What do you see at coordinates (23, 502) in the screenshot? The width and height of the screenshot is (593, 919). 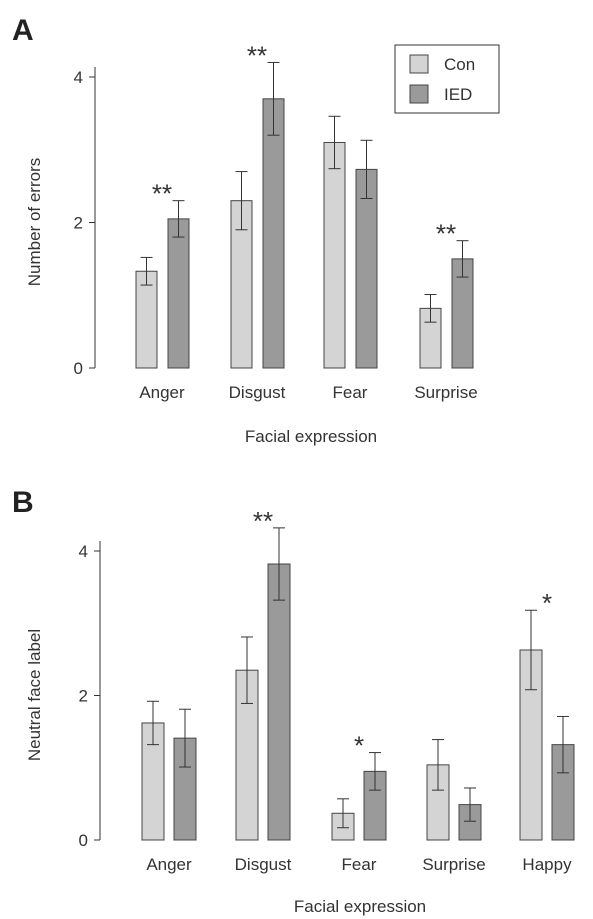 I see `panel-b-letter: B` at bounding box center [23, 502].